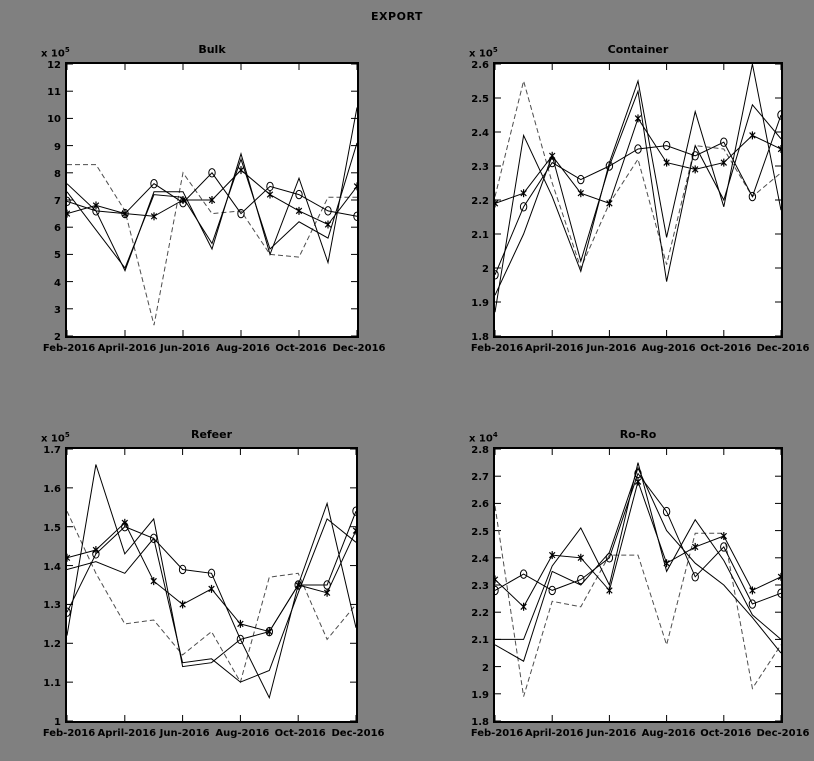 Image resolution: width=814 pixels, height=761 pixels. Describe the element at coordinates (638, 434) in the screenshot. I see `subplot-title: Ro-Ro` at that location.